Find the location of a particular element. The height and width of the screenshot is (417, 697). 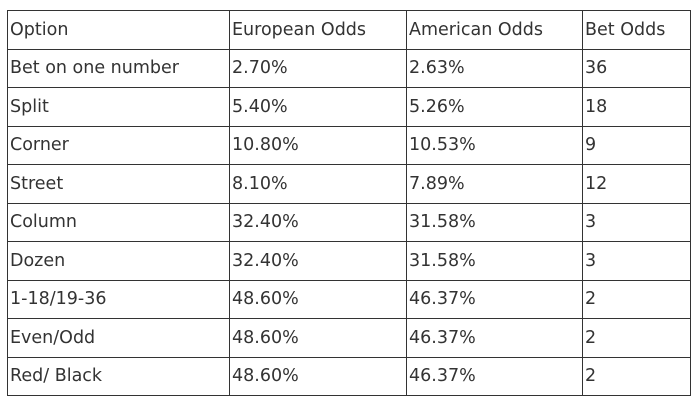

cell-option: Split is located at coordinates (118, 107).